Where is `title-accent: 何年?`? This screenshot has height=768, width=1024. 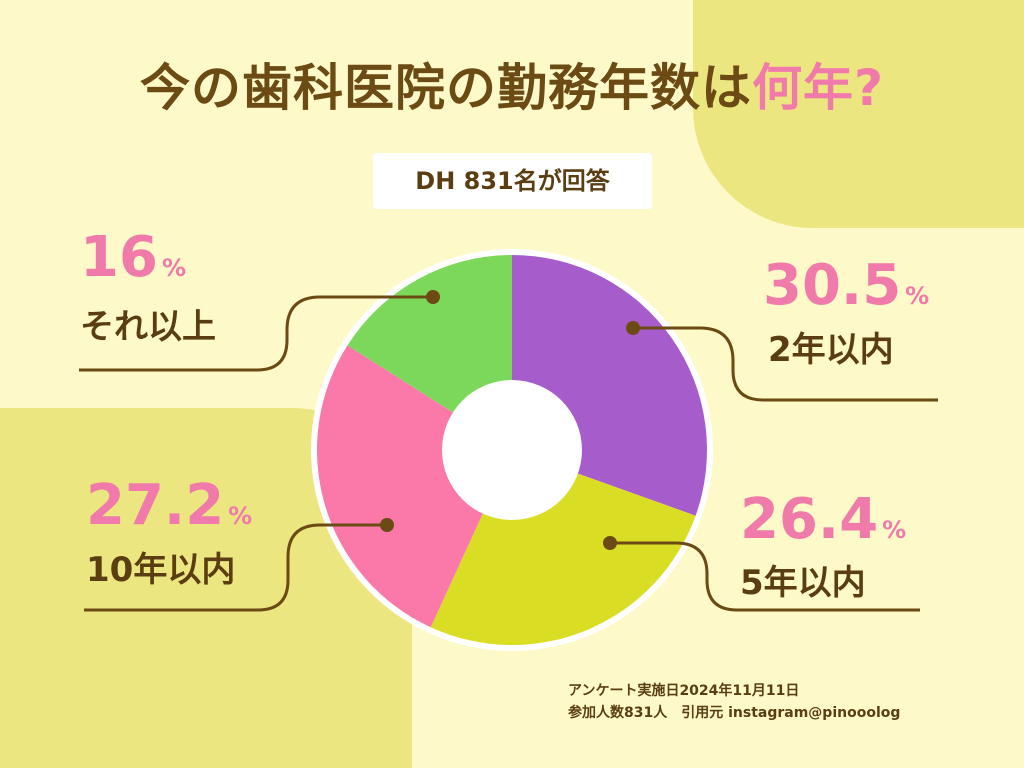
title-accent: 何年? is located at coordinates (817, 88).